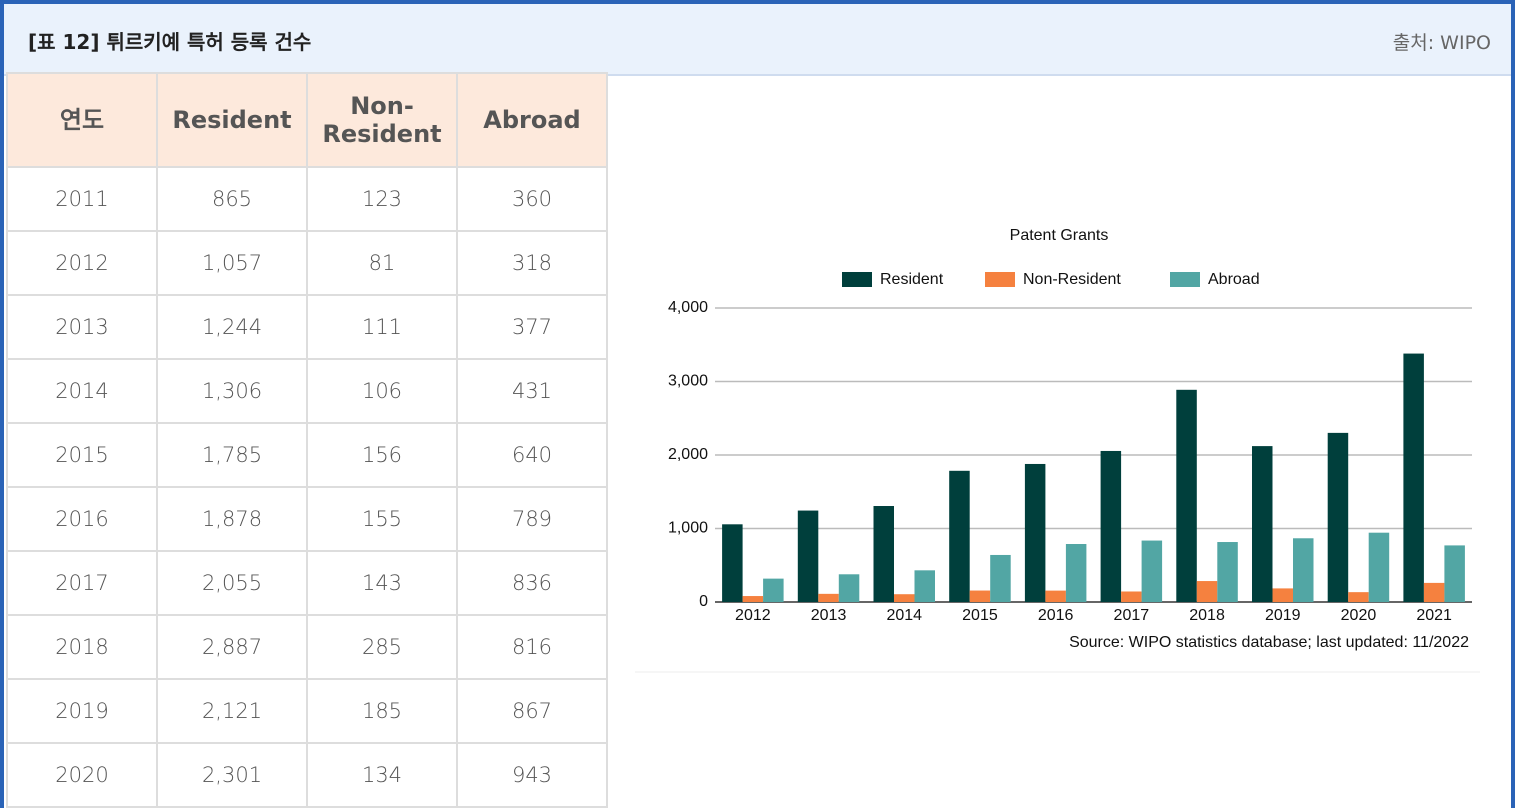 This screenshot has height=808, width=1515. Describe the element at coordinates (382, 199) in the screenshot. I see `table-cell: 123` at that location.